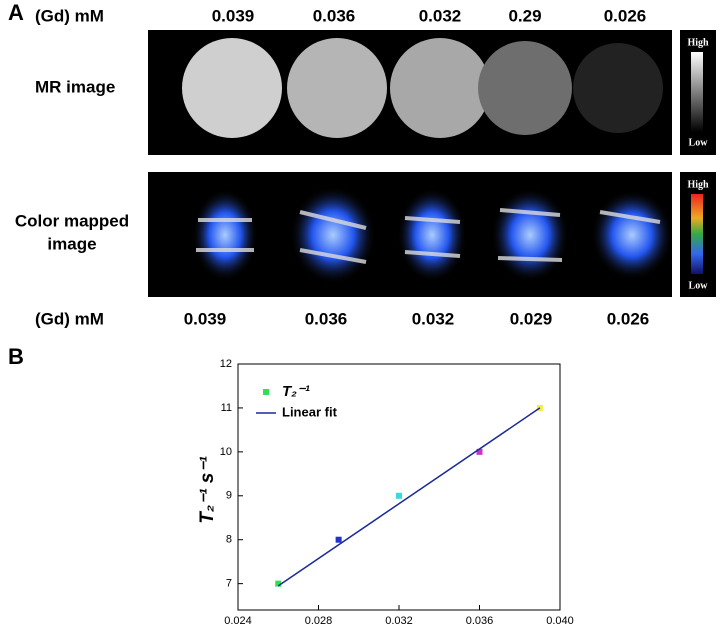 This screenshot has height=630, width=720. What do you see at coordinates (72, 220) in the screenshot?
I see `row-label: Color mapped` at bounding box center [72, 220].